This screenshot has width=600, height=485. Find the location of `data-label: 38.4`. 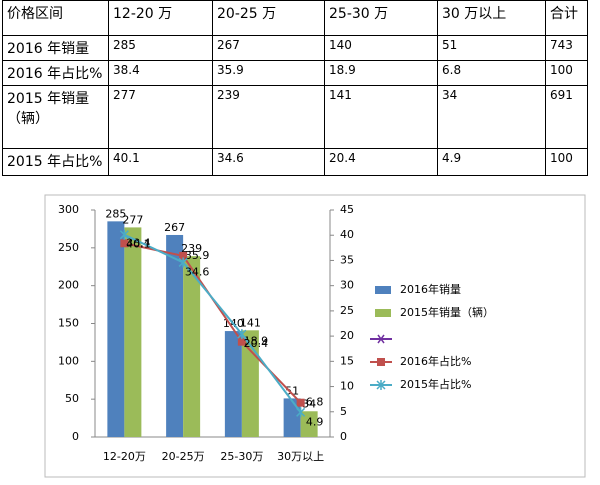

data-label: 38.4 is located at coordinates (138, 242).